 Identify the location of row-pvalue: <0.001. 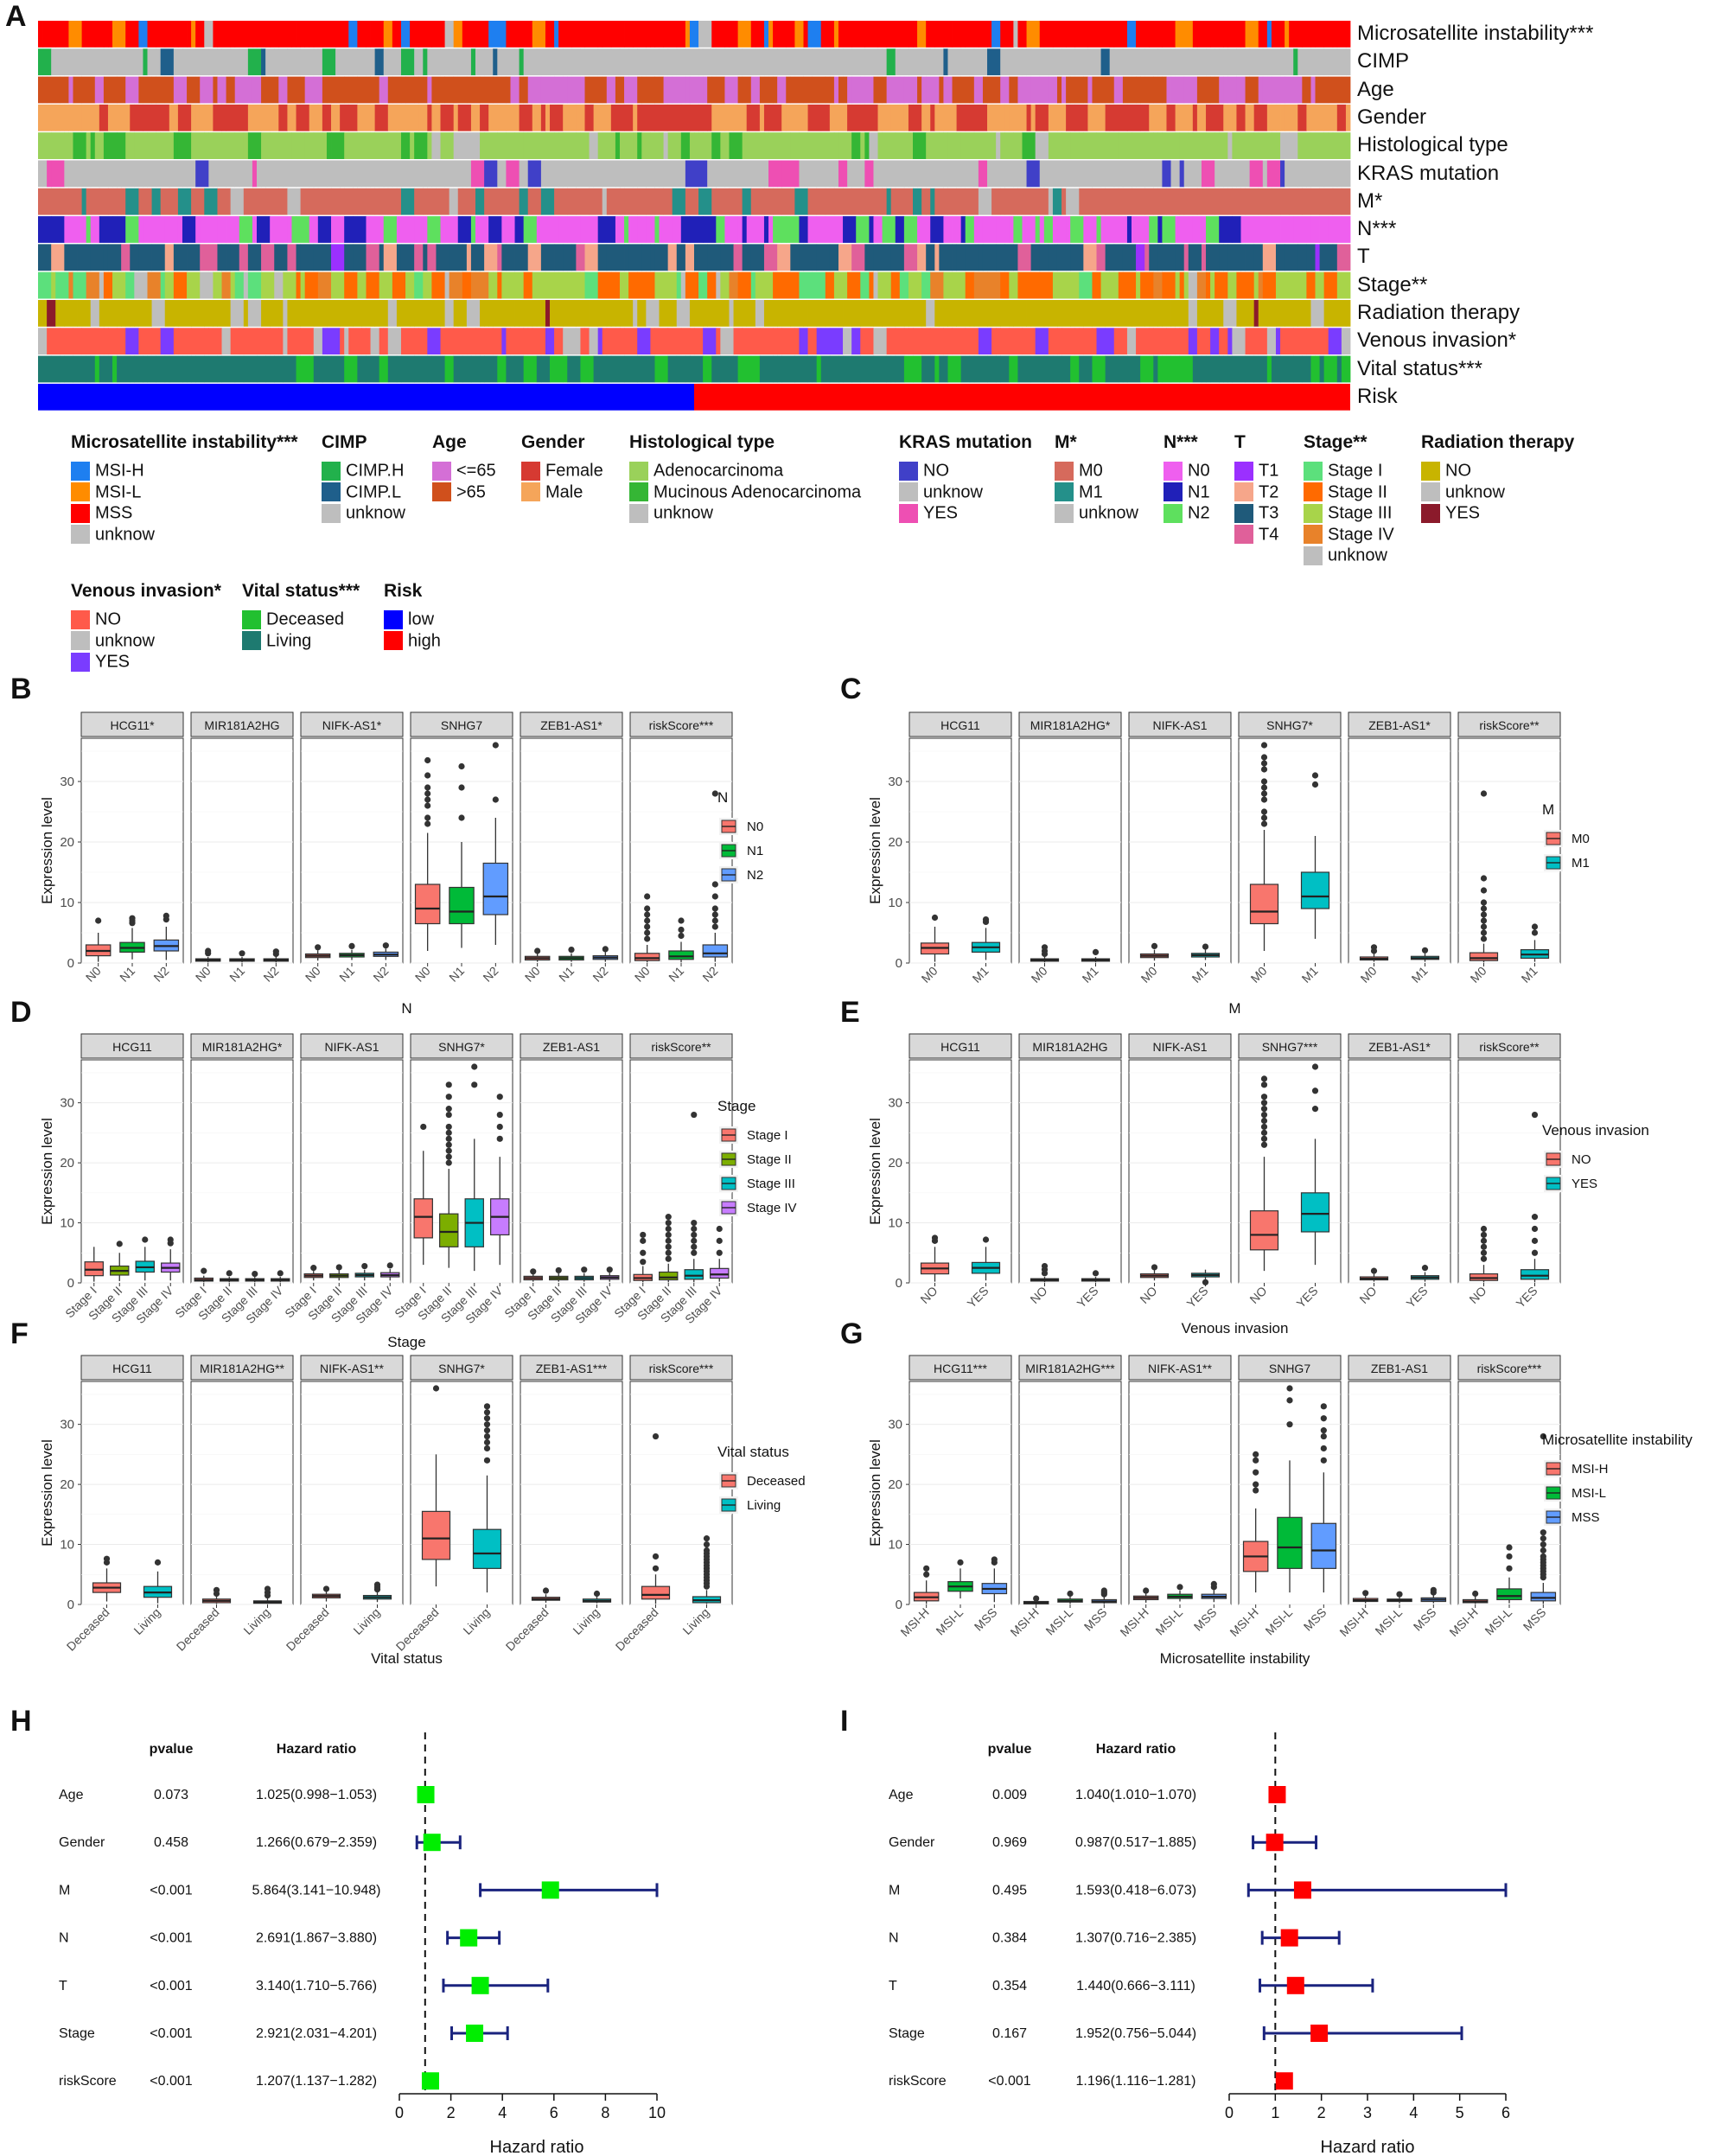
(171, 1938).